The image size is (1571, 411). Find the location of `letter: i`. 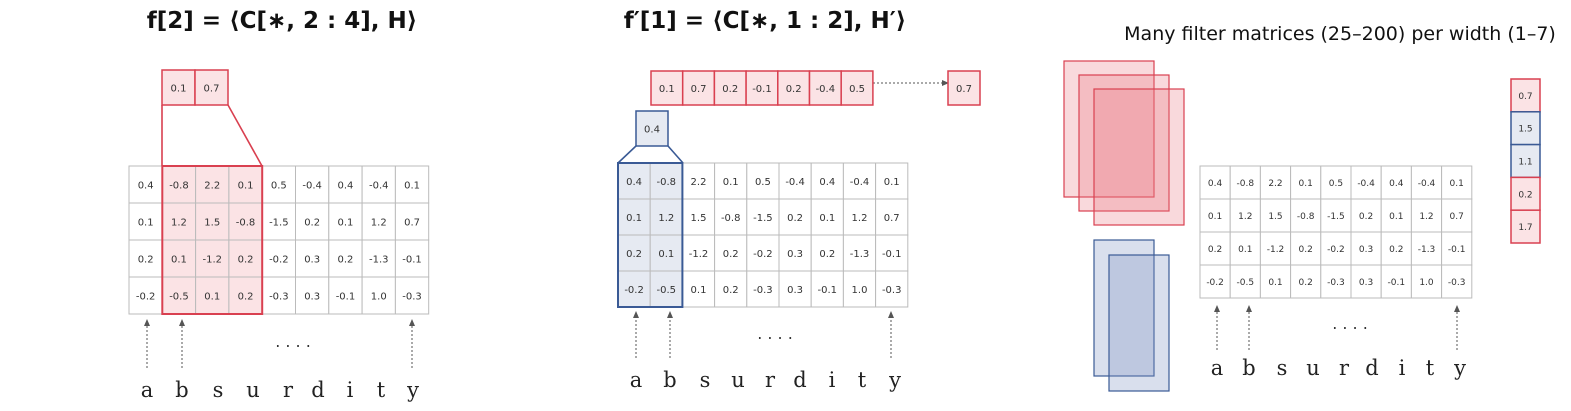

letter: i is located at coordinates (1402, 368).